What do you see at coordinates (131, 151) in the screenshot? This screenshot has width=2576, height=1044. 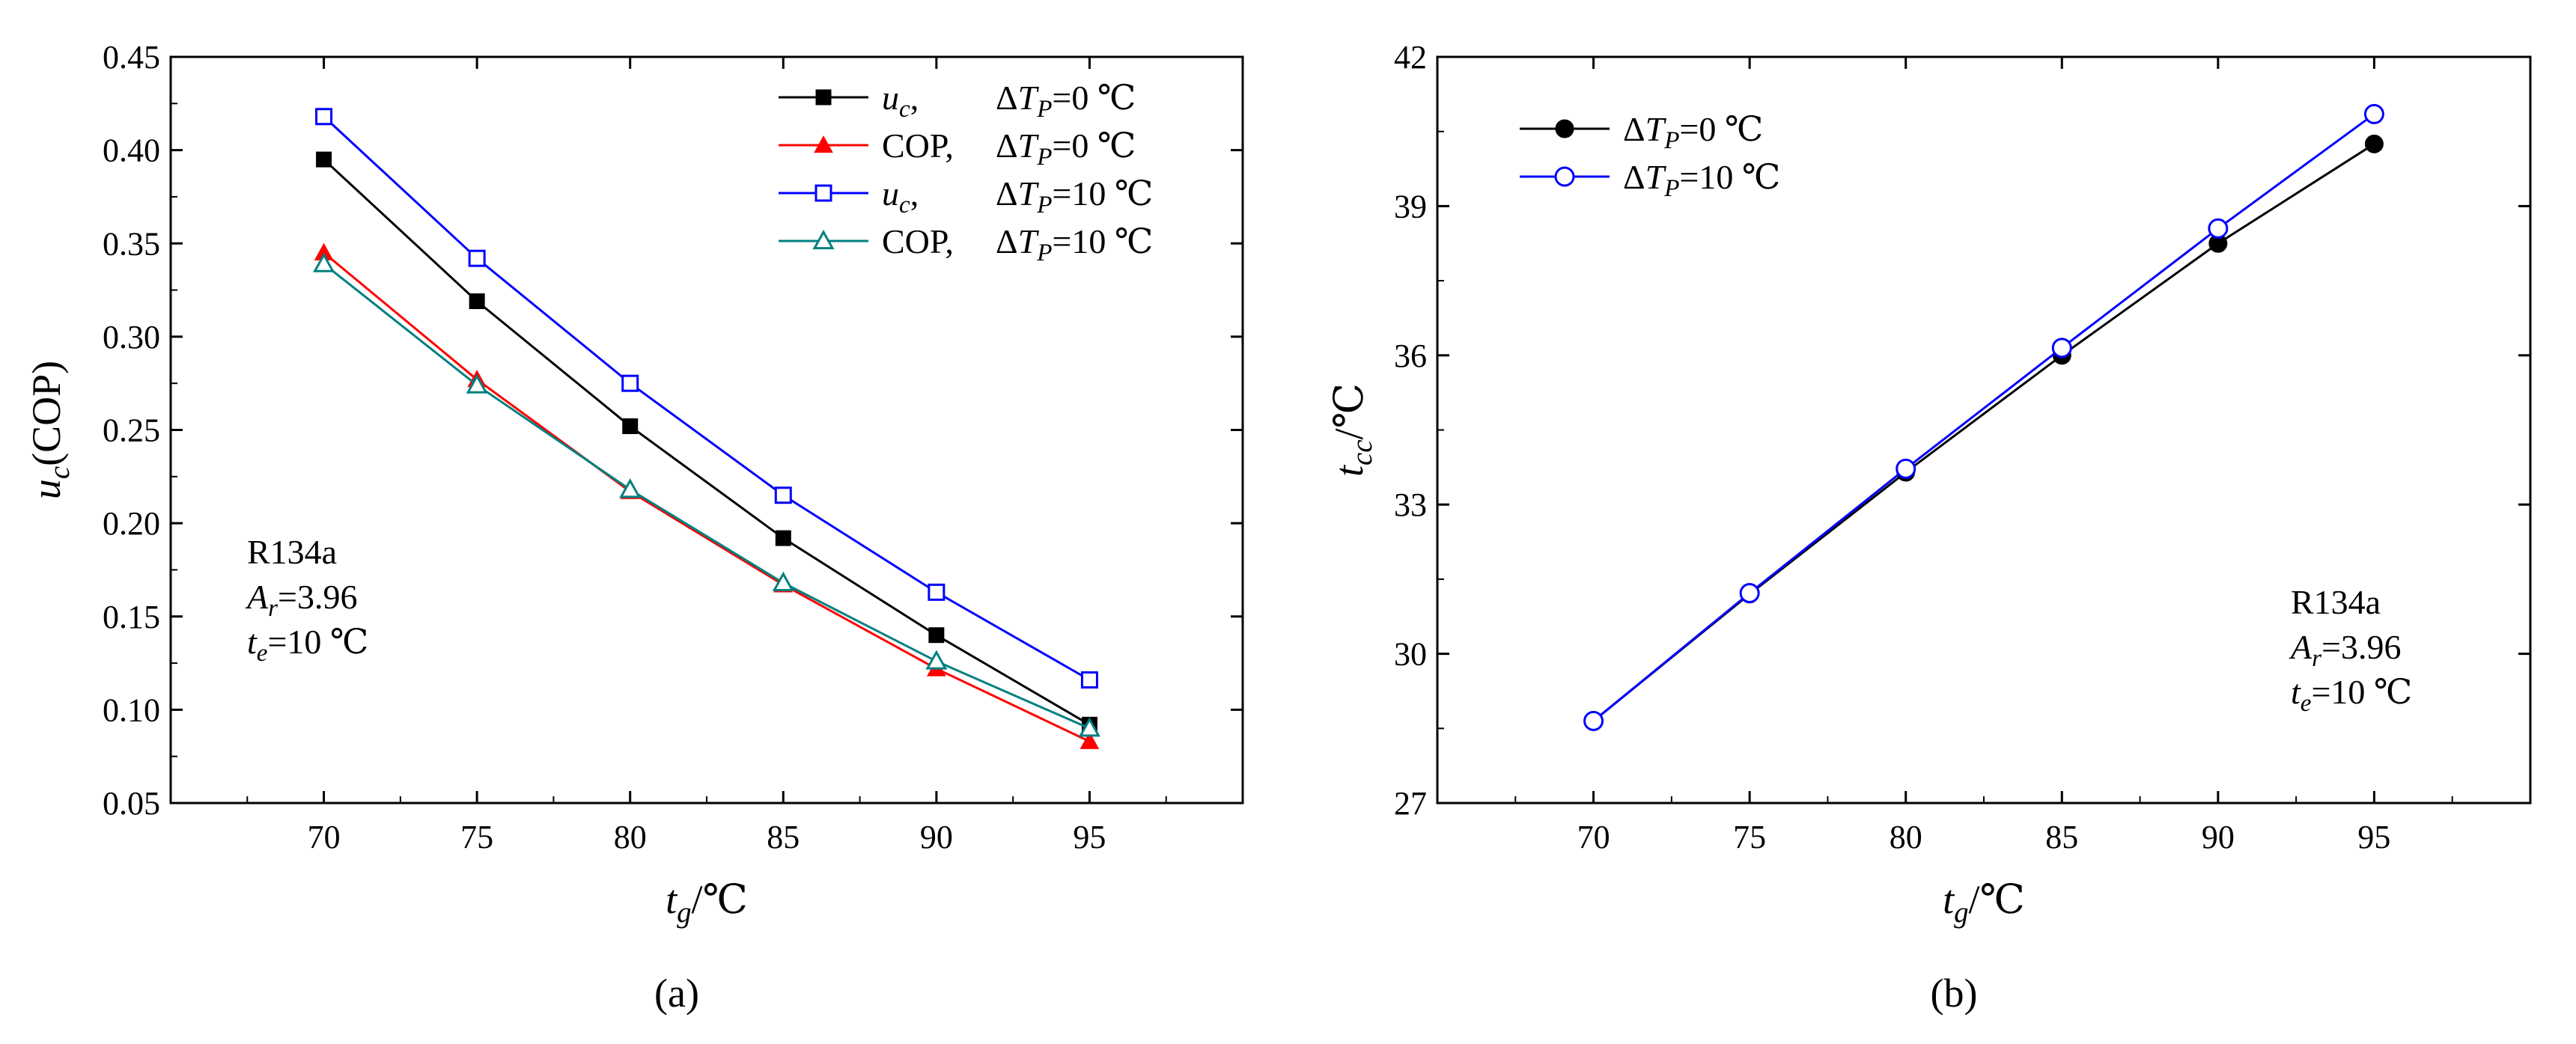 I see `y-tick-label: 0.40` at bounding box center [131, 151].